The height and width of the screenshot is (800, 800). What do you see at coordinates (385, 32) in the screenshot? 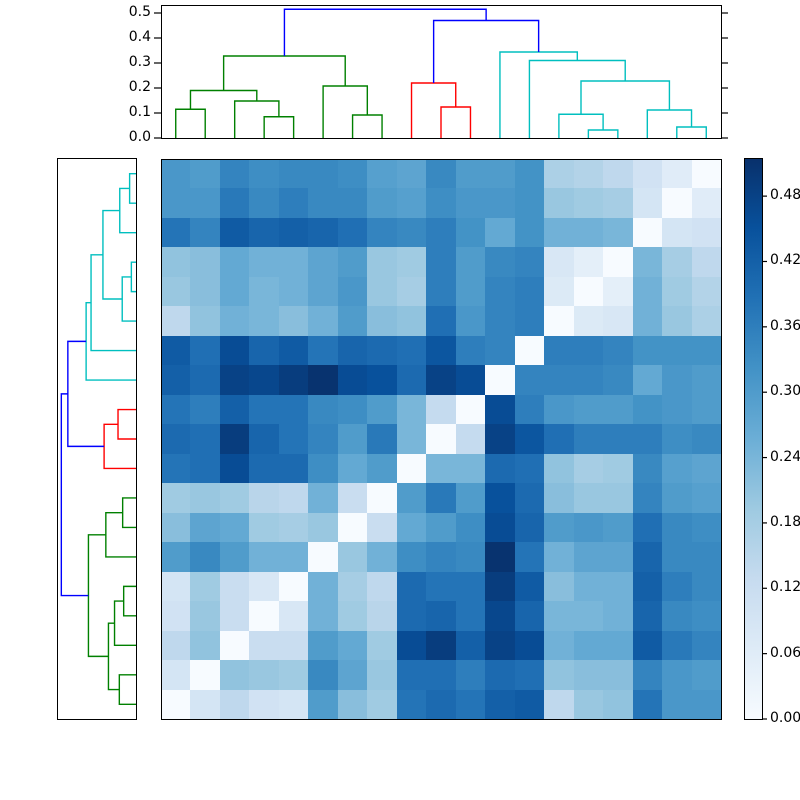
I see `top-dendrogram-link-blue` at bounding box center [385, 32].